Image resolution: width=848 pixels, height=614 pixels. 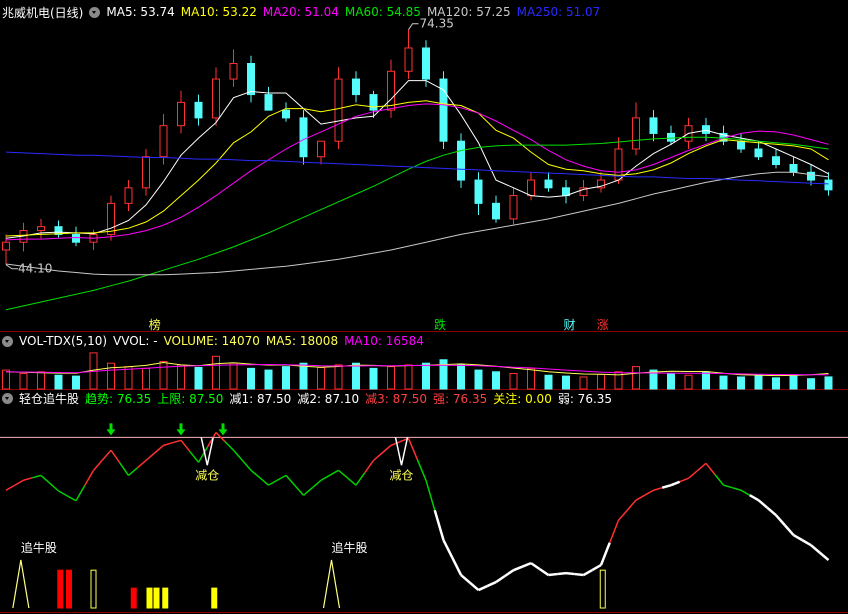 I want to click on peak-signal, so click(x=21, y=584).